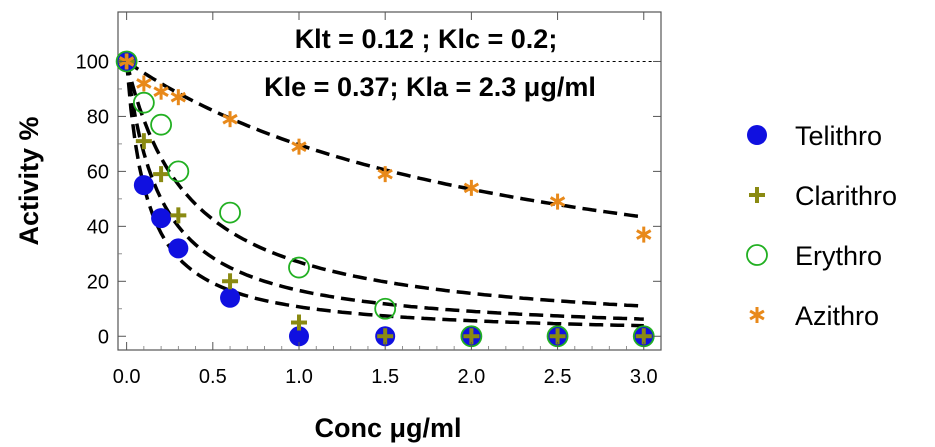 This screenshot has height=447, width=935. Describe the element at coordinates (838, 256) in the screenshot. I see `legend-label-erythro: Erythro` at that location.